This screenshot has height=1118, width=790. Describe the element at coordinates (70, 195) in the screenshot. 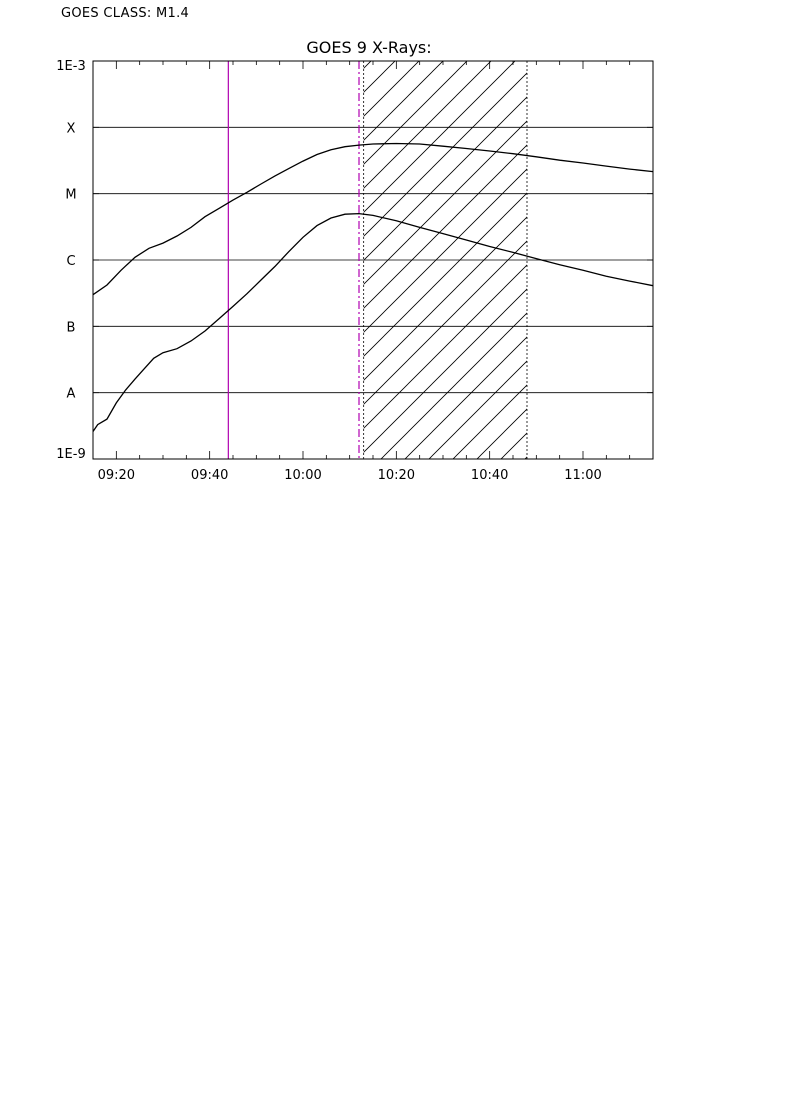

I see `y-tick-label-4: M` at that location.